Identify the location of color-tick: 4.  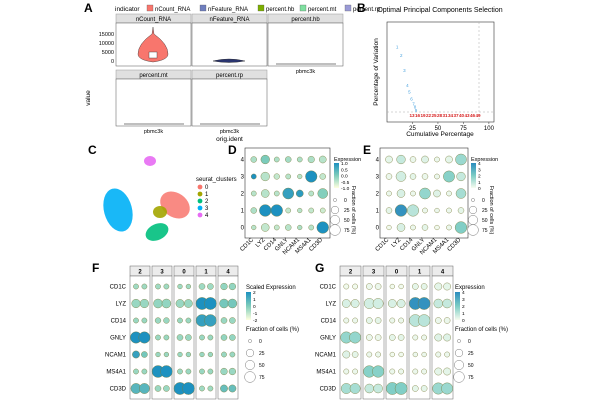
(479, 164).